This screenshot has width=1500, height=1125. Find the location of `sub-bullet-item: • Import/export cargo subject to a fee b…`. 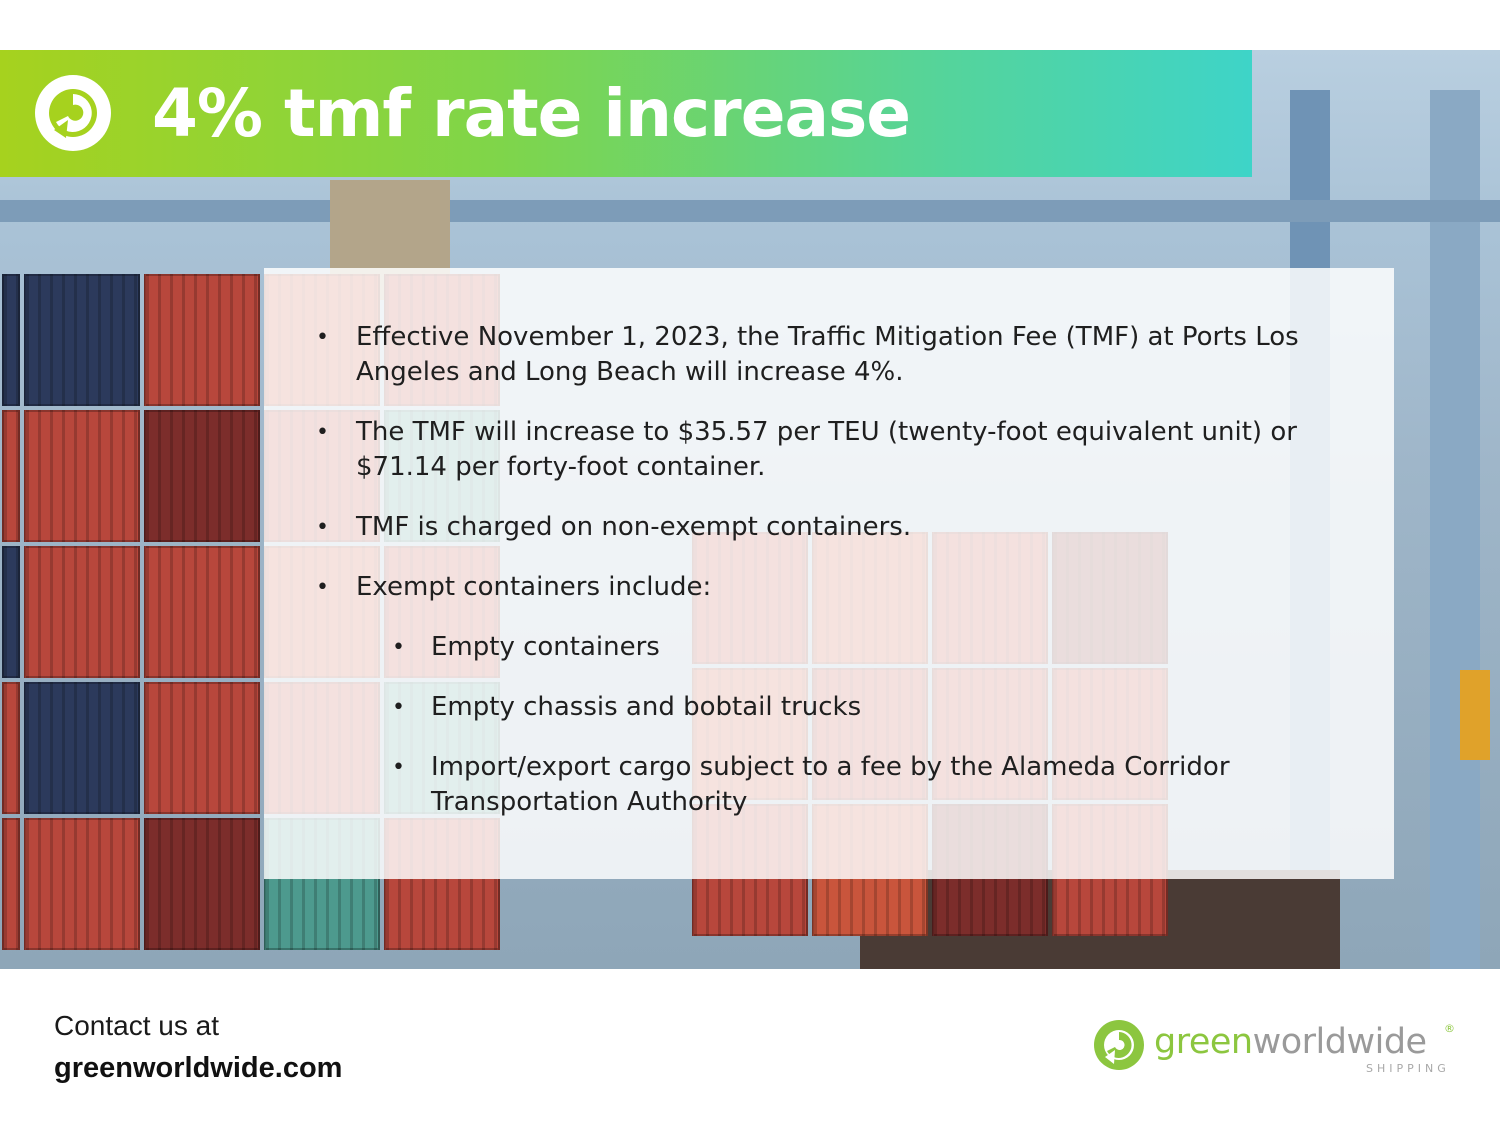

sub-bullet-item: • Import/export cargo subject to a fee b… is located at coordinates (819, 785).